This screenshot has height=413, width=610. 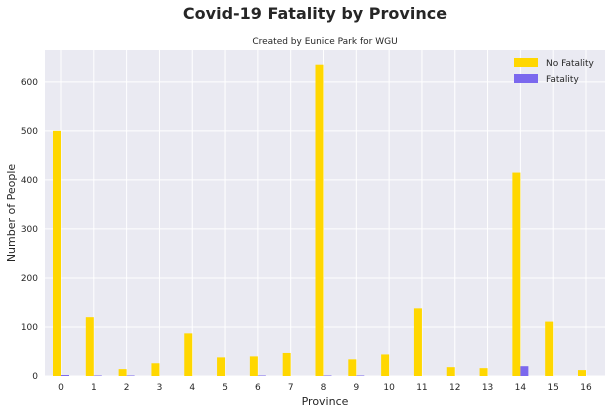 I want to click on x-tick-label: 9, so click(x=356, y=388).